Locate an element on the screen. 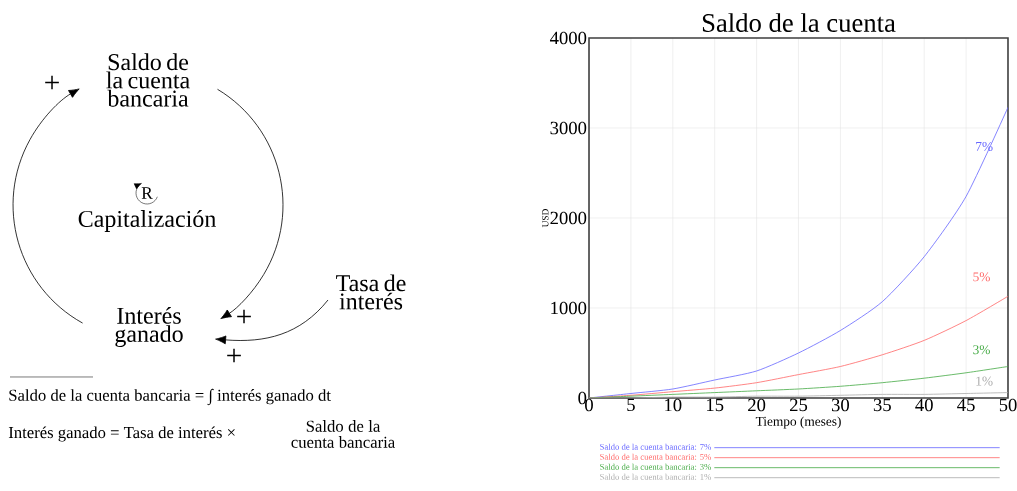  text: Interés ganado is located at coordinates (149, 327).